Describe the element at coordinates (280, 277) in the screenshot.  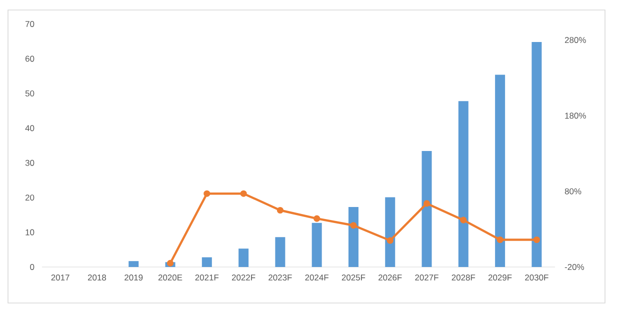
I see `x-tick-label: 2023F` at that location.